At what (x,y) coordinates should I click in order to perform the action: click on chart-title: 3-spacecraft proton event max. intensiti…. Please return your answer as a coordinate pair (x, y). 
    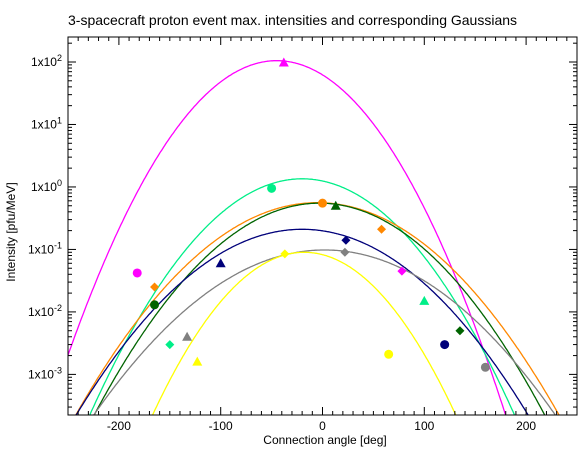
    Looking at the image, I should click on (292, 20).